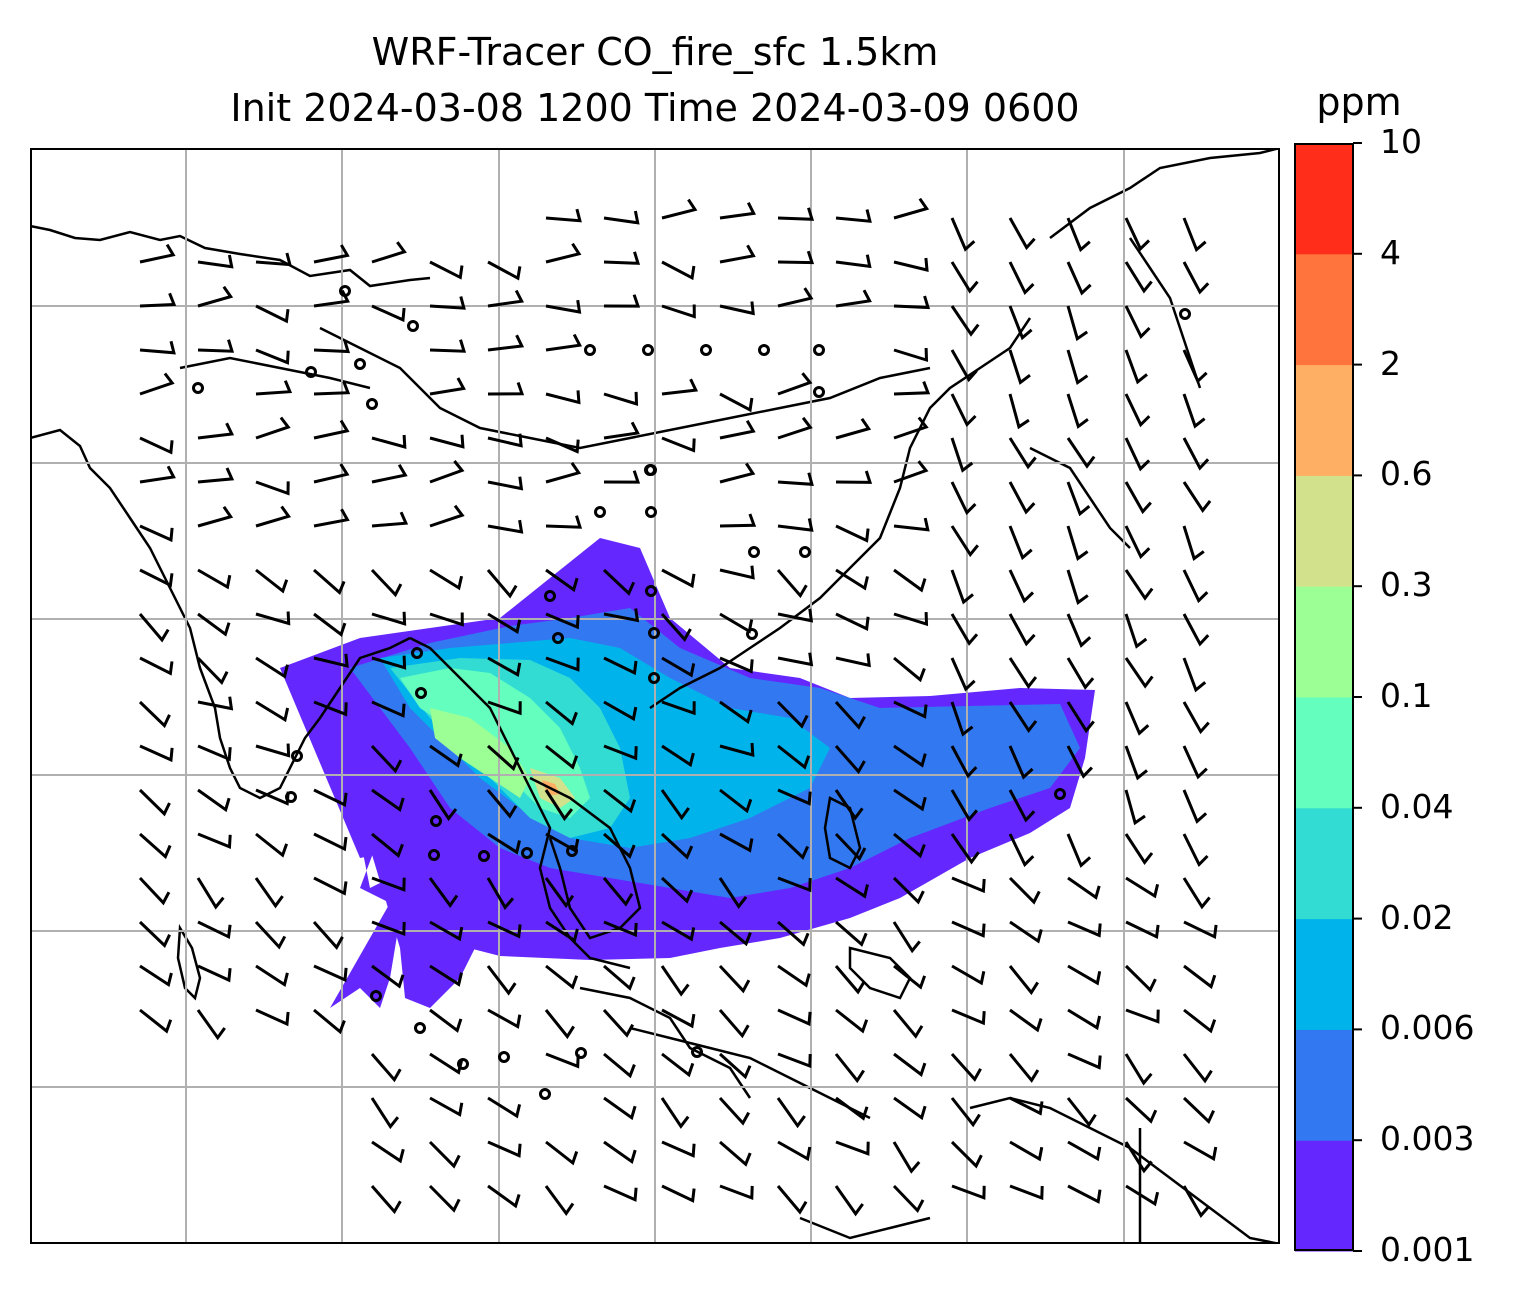 Image resolution: width=1528 pixels, height=1306 pixels. What do you see at coordinates (1427, 1139) in the screenshot?
I see `colorbar-tick-label: 0.003` at bounding box center [1427, 1139].